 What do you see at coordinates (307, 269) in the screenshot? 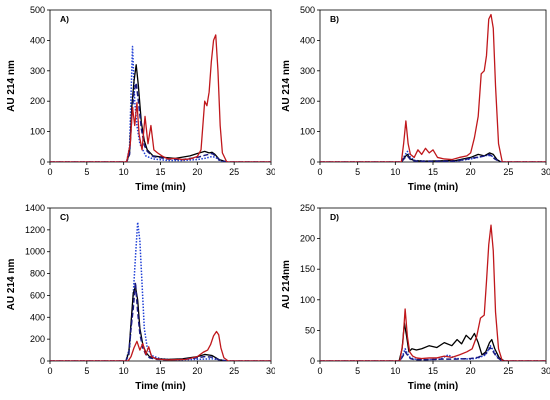
I see `y-tick-label: 150` at bounding box center [307, 269].